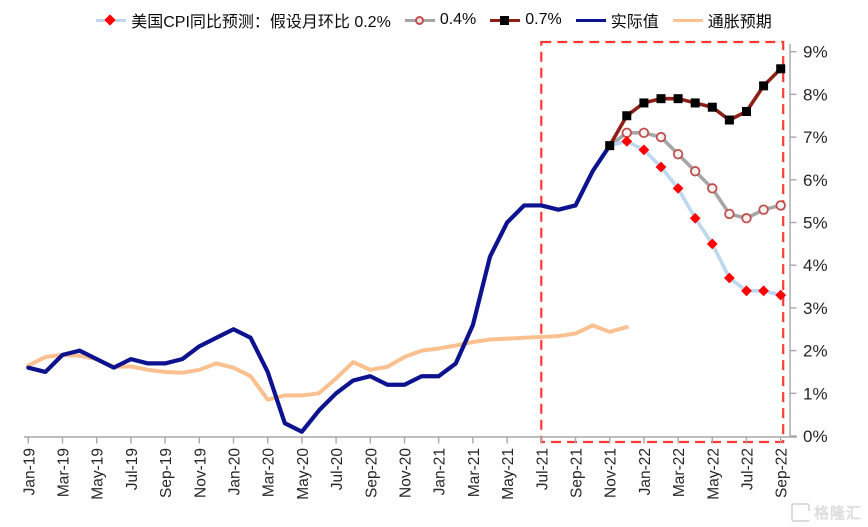 This screenshot has height=527, width=868. I want to click on x-axis-tick-label: Nov-19, so click(200, 473).